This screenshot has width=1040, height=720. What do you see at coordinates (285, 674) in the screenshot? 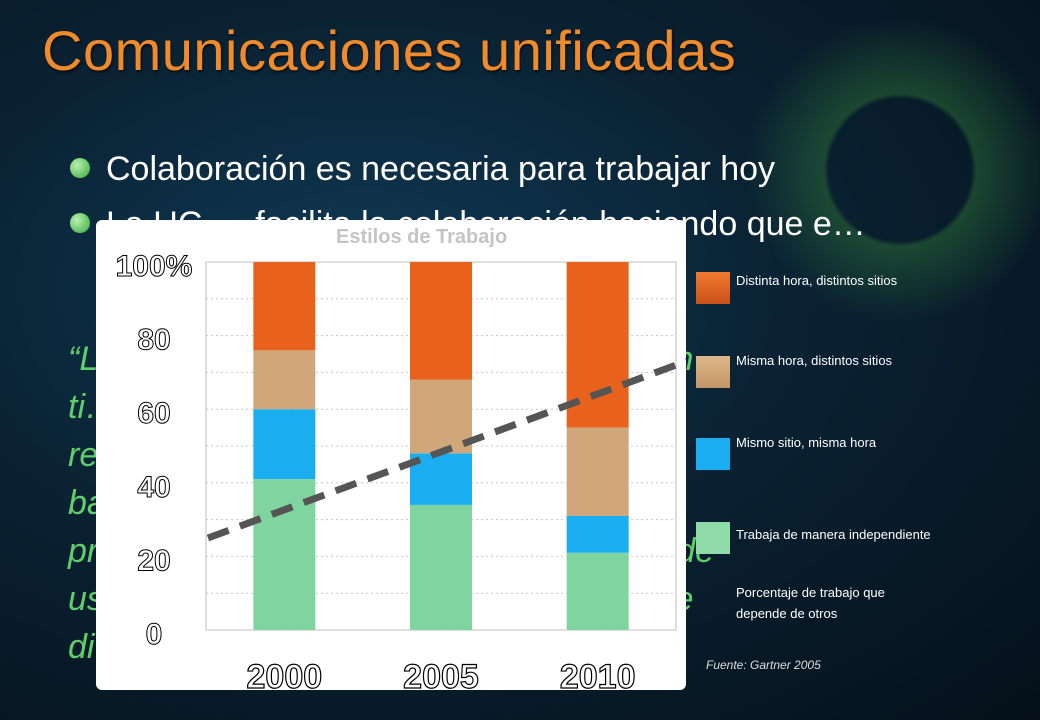
I see `x-tick-label: 2000` at bounding box center [285, 674].